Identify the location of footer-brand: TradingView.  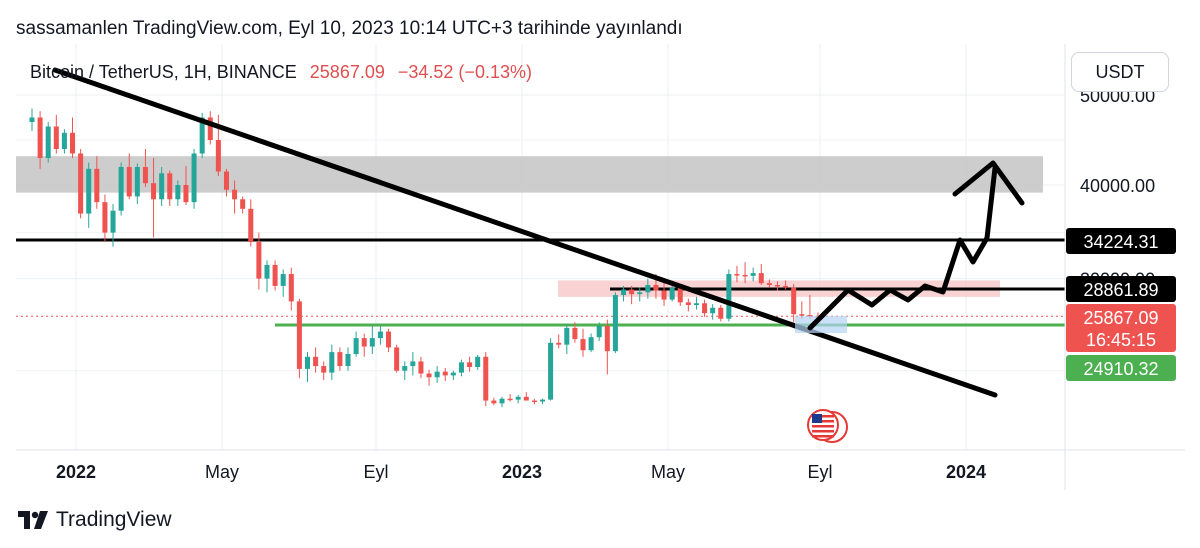
(114, 519).